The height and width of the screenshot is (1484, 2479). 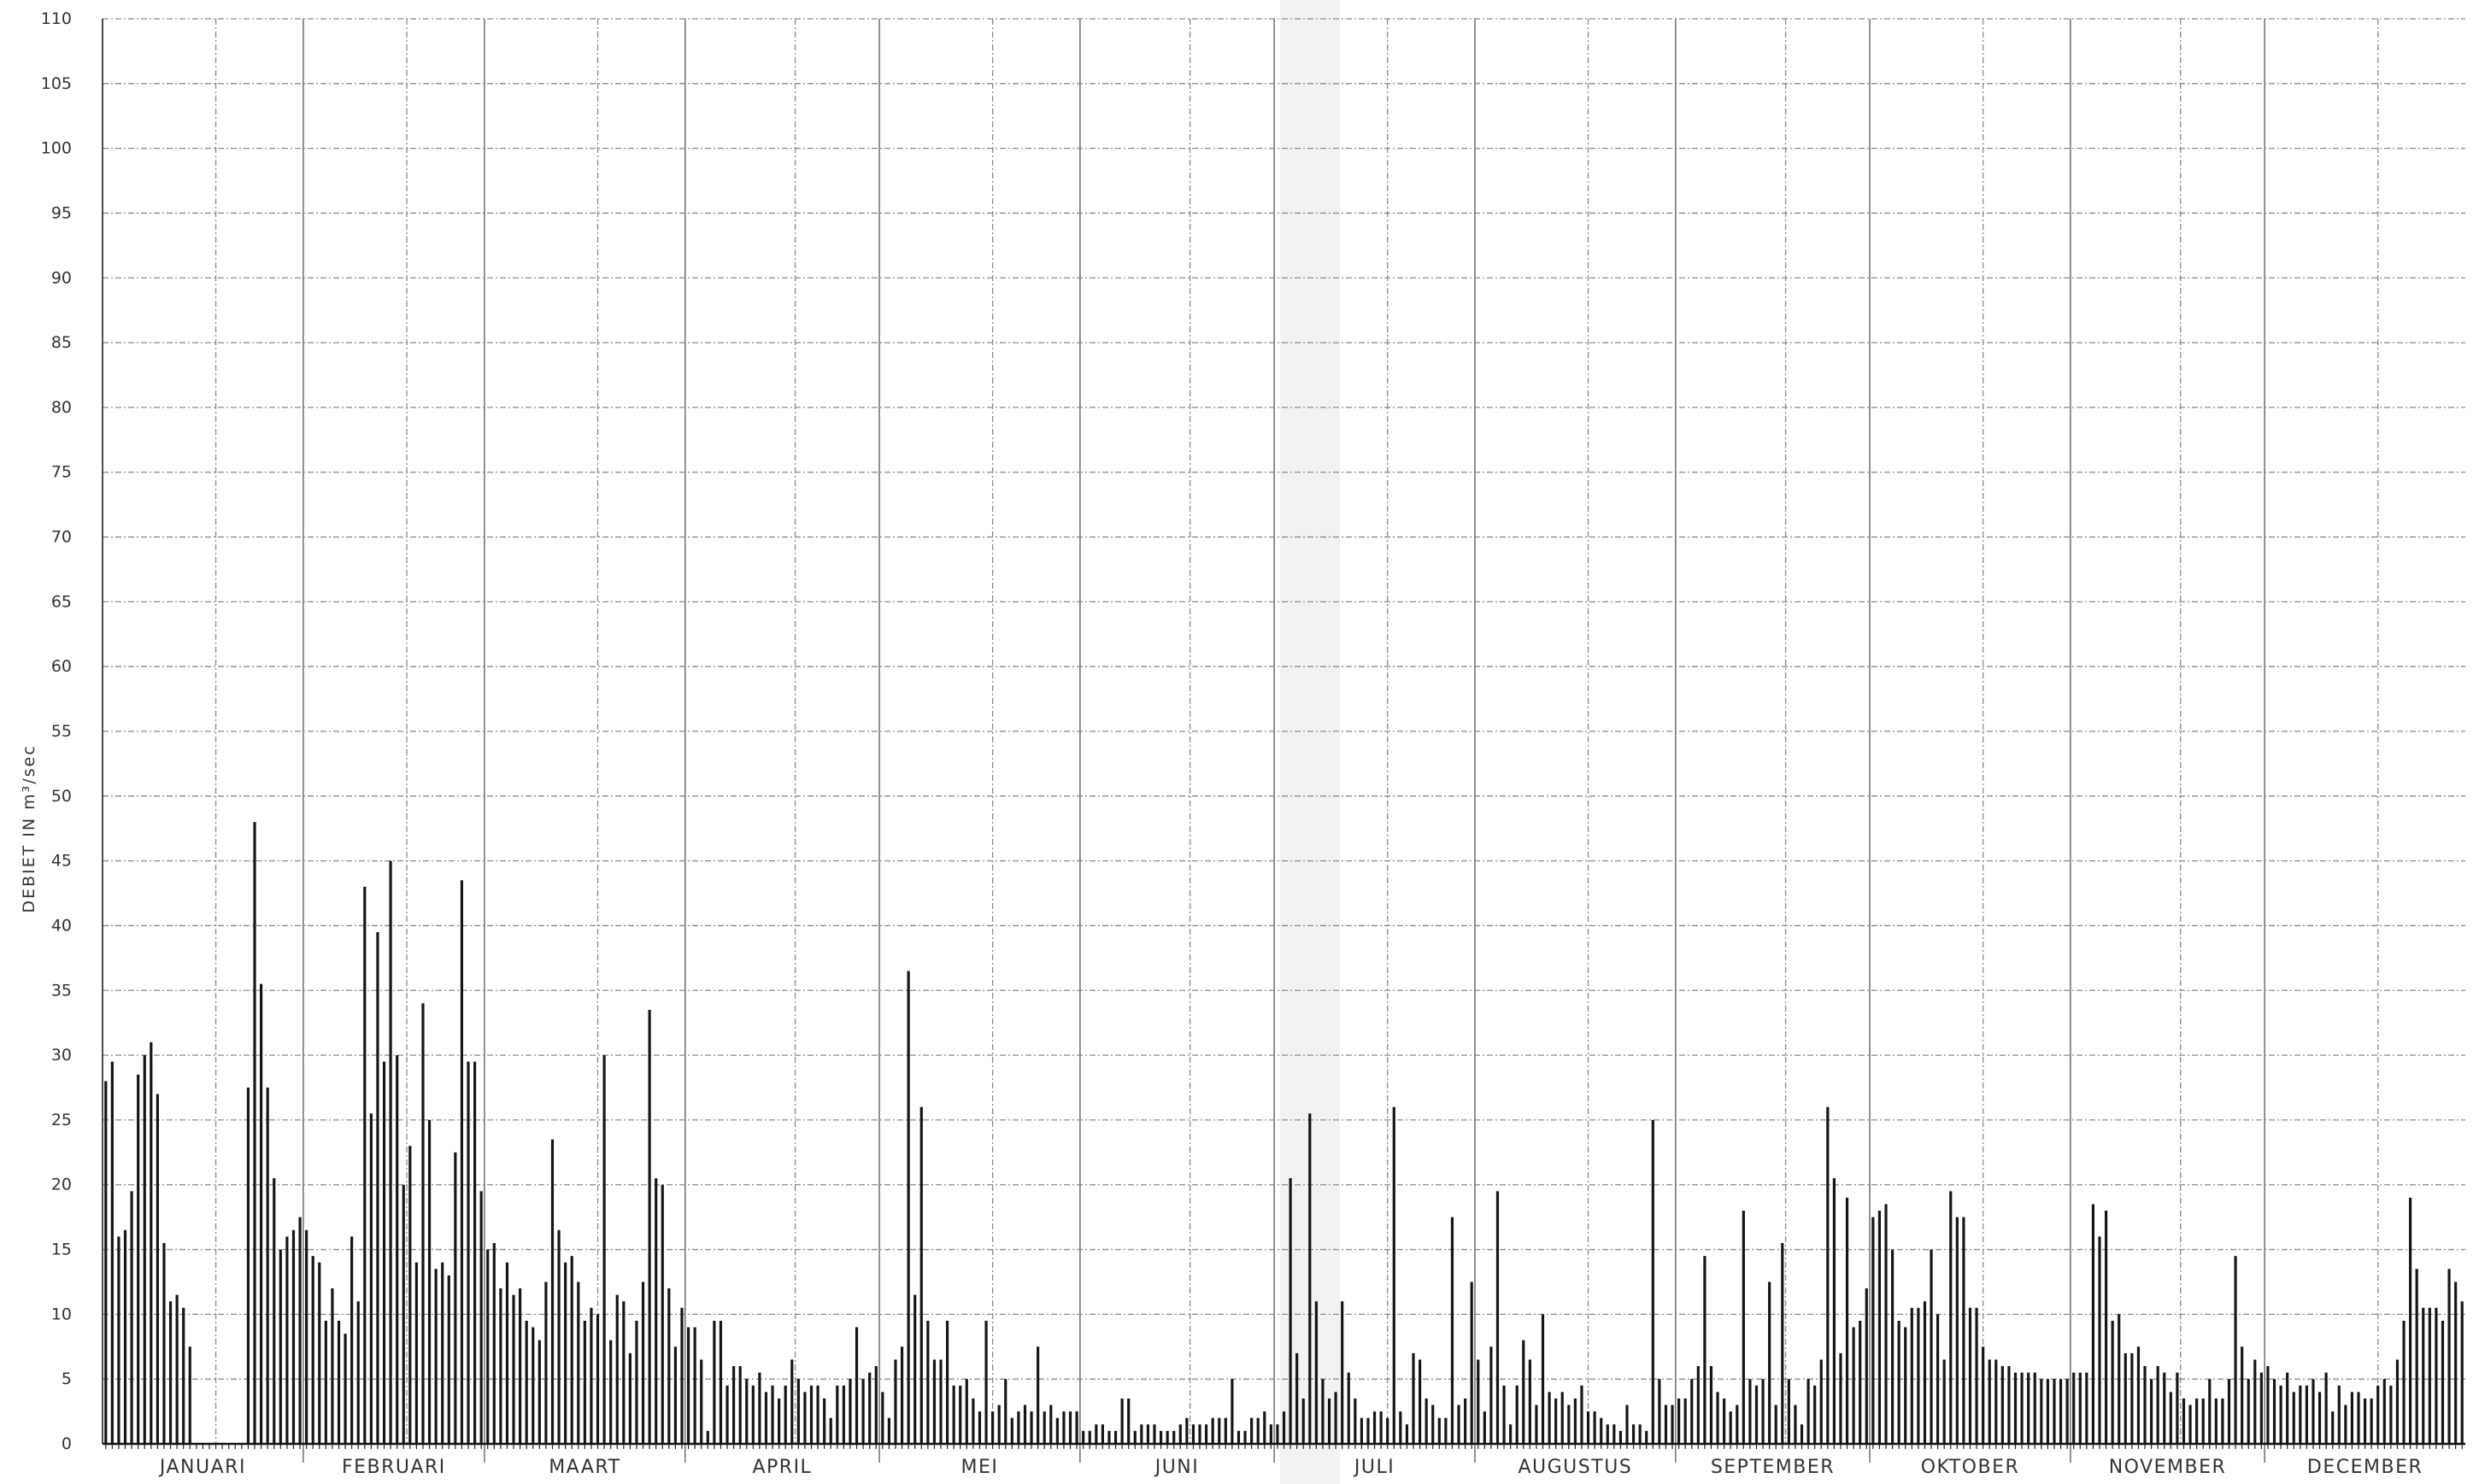 What do you see at coordinates (782, 1467) in the screenshot?
I see `month-label-april: APRIL` at bounding box center [782, 1467].